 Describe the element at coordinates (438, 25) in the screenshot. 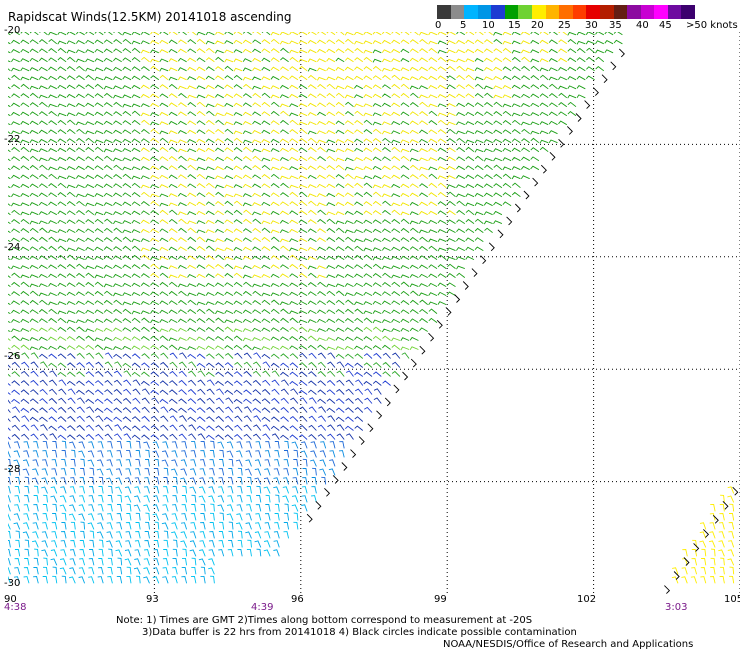

I see `legend-label-0: 0` at that location.